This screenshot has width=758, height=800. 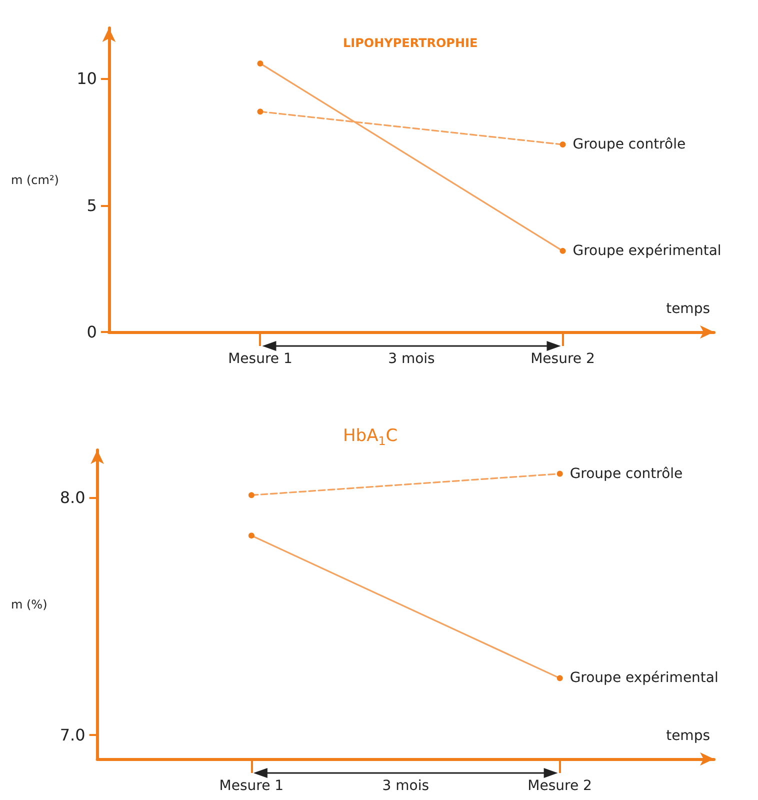 I want to click on y-tick-label: 5, so click(x=91, y=205).